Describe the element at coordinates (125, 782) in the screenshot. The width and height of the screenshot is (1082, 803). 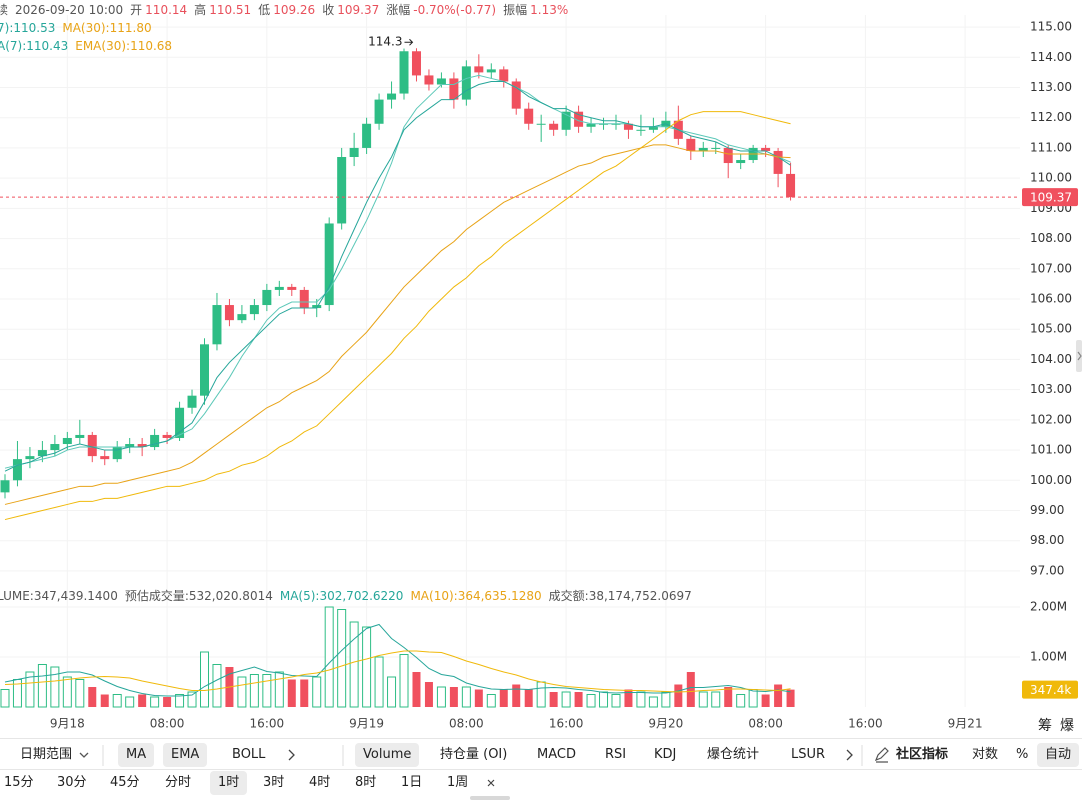
I see `interval-button: 45分` at that location.